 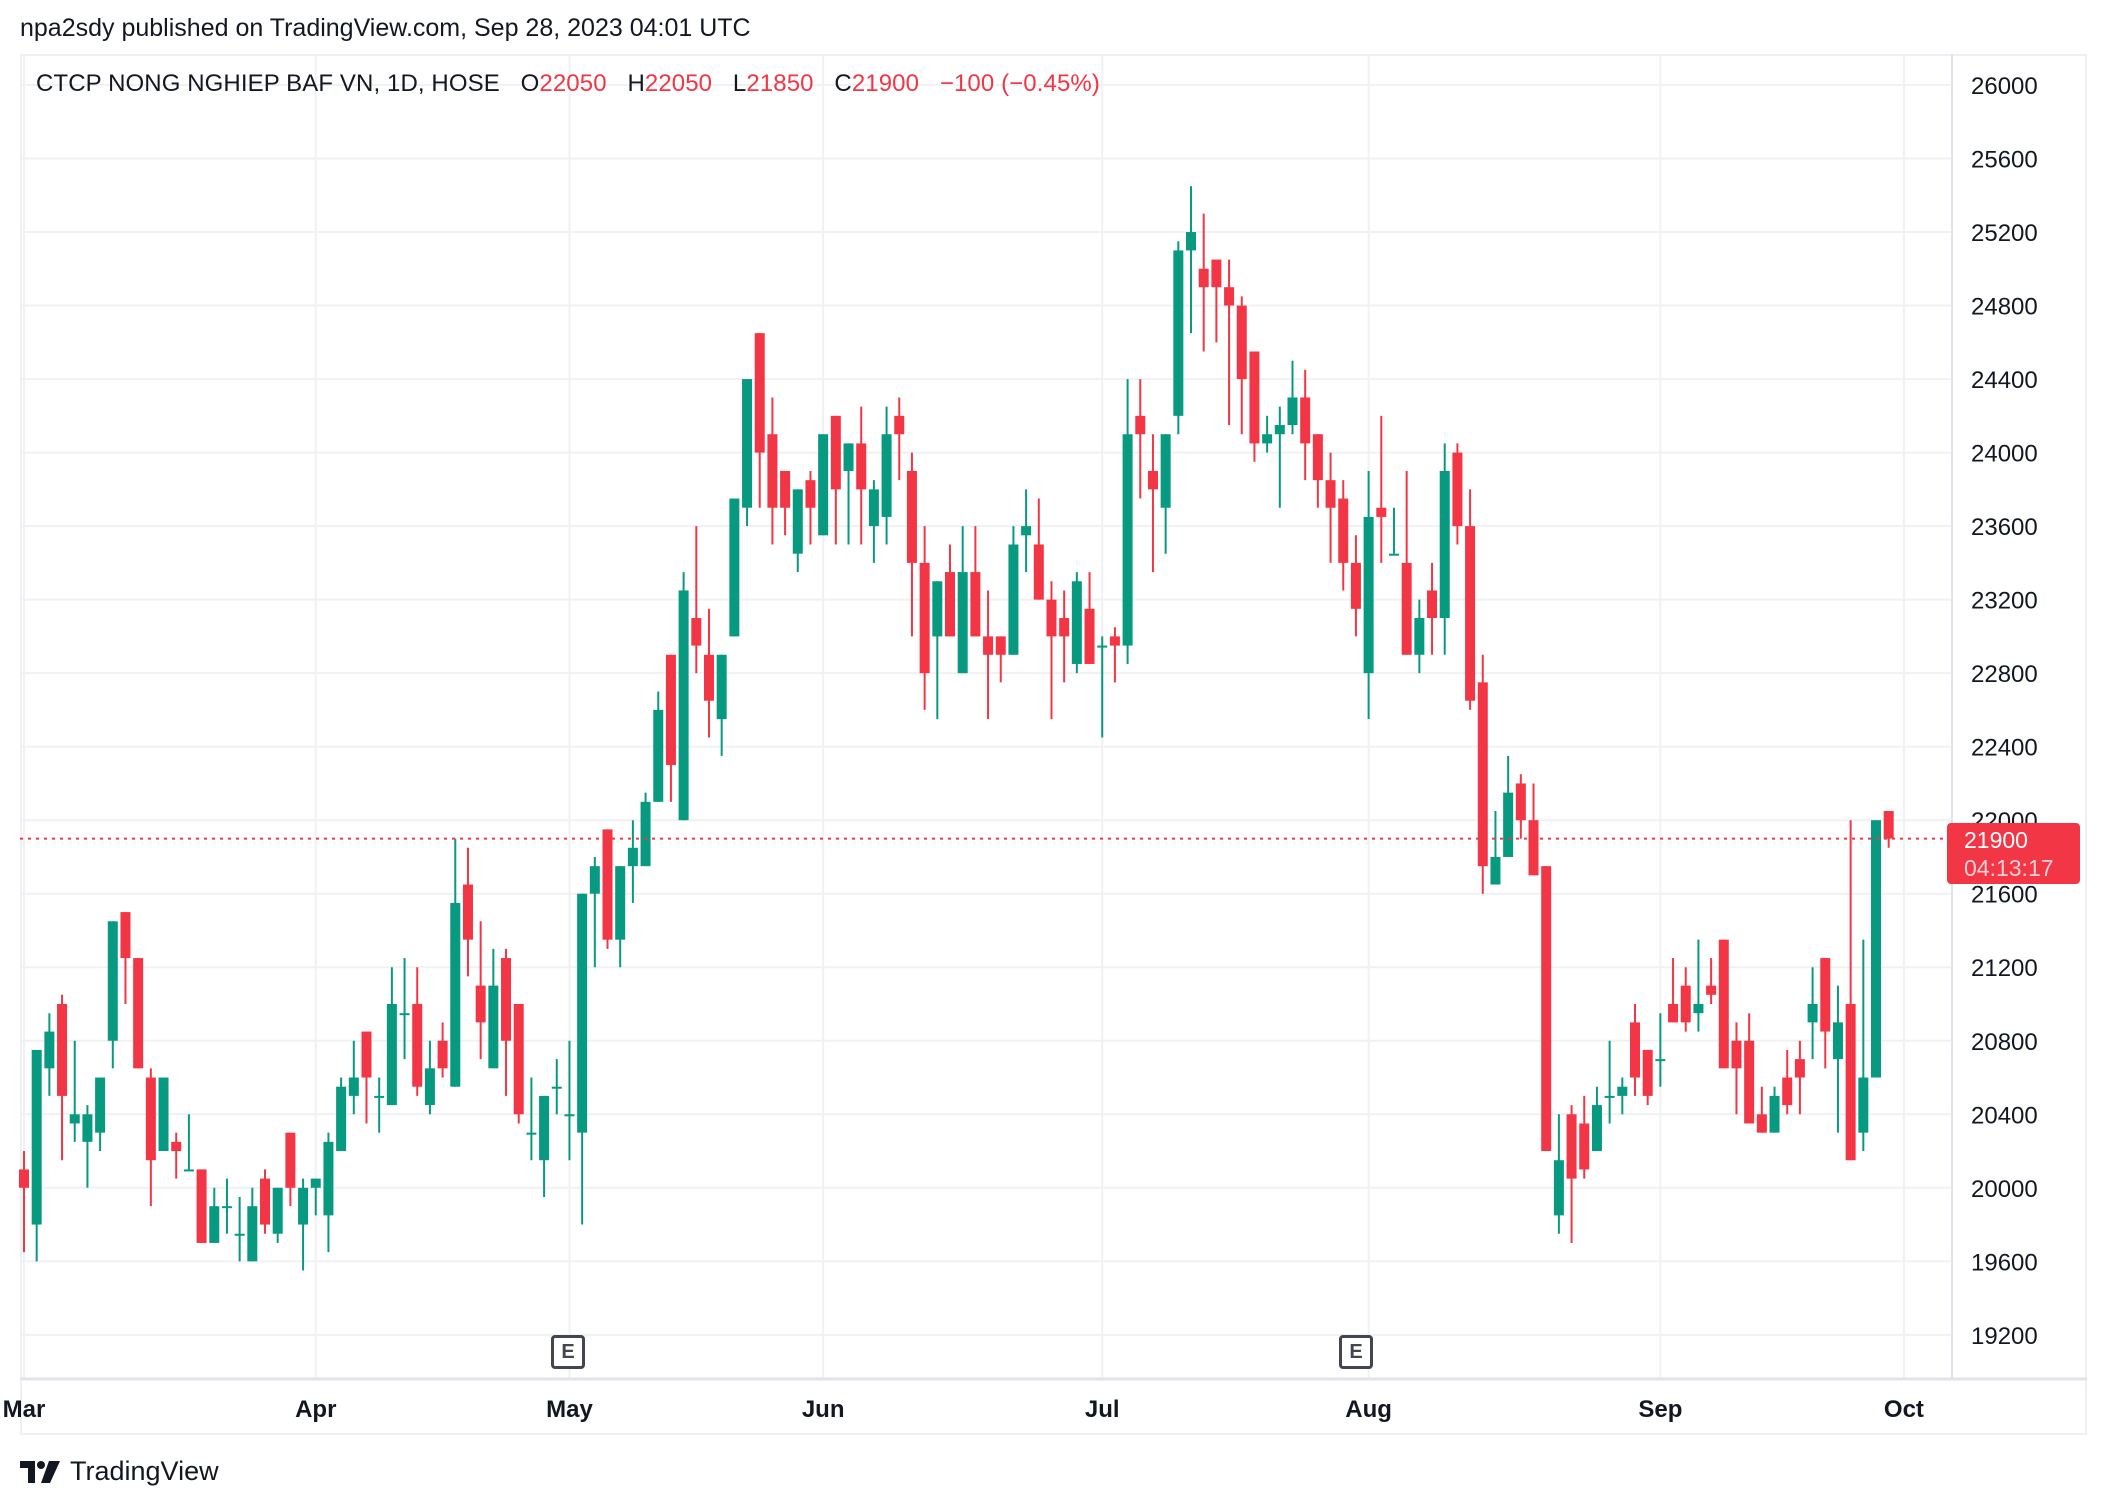 I want to click on time-tick-label: Jun, so click(x=823, y=1409).